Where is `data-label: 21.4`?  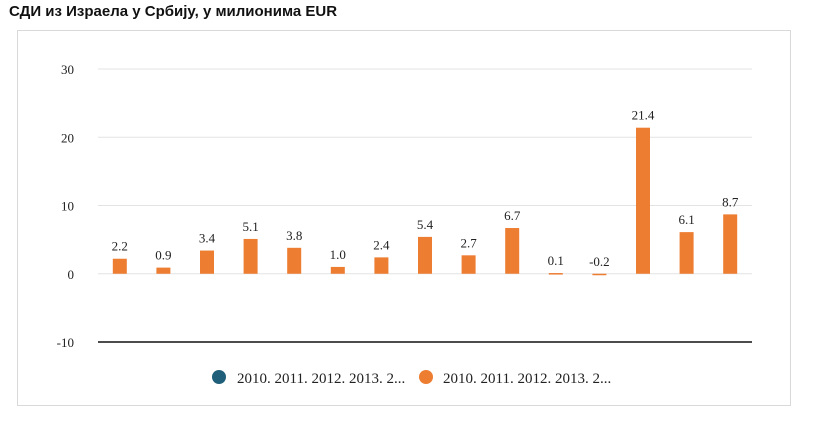
data-label: 21.4 is located at coordinates (643, 115).